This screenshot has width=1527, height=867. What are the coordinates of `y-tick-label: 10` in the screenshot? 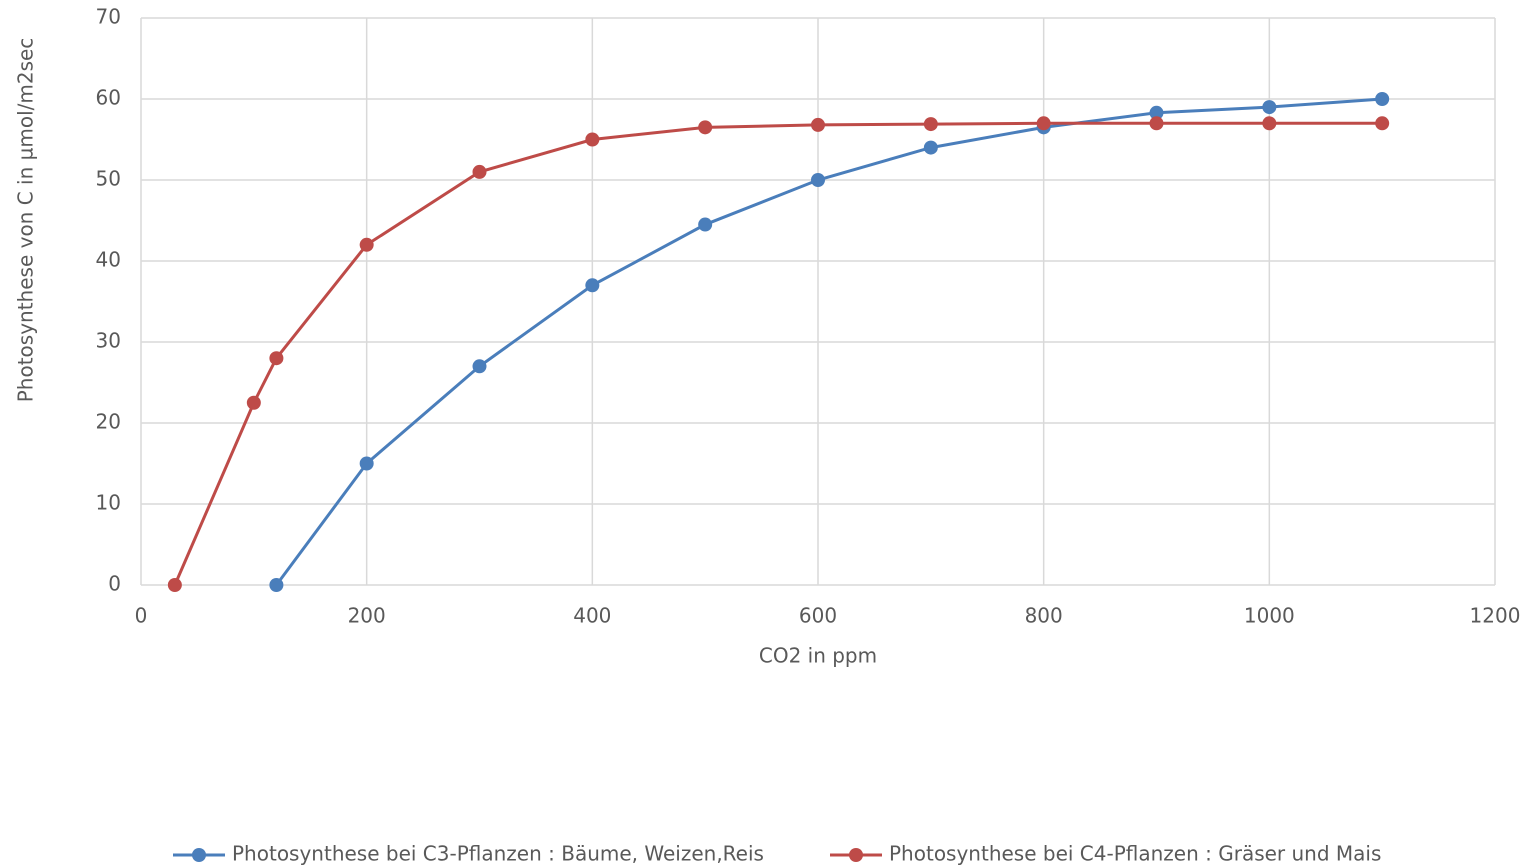 It's located at (108, 503).